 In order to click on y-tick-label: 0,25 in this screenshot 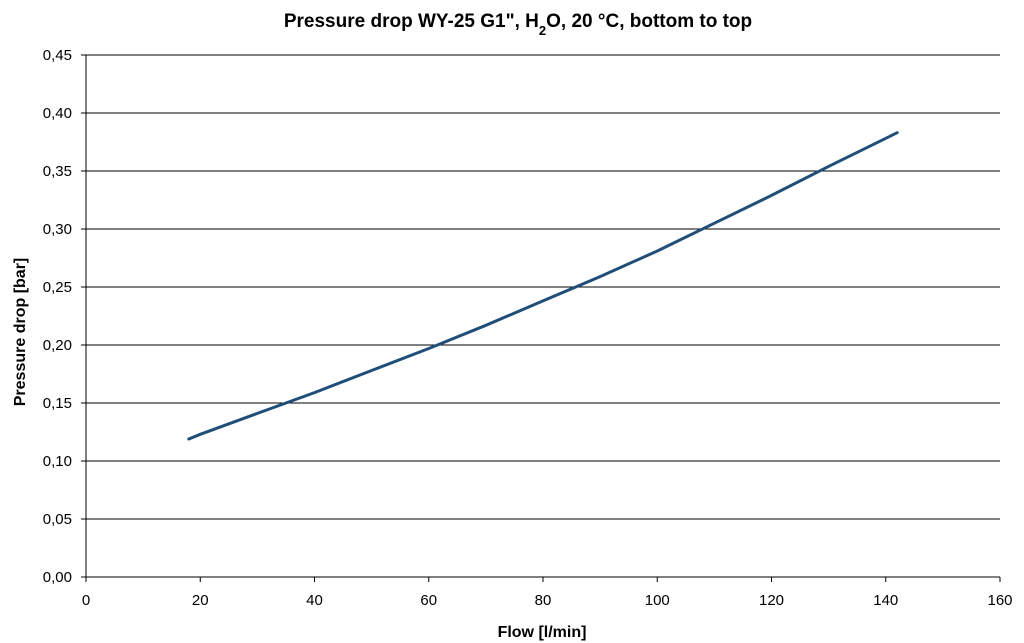, I will do `click(57, 287)`.